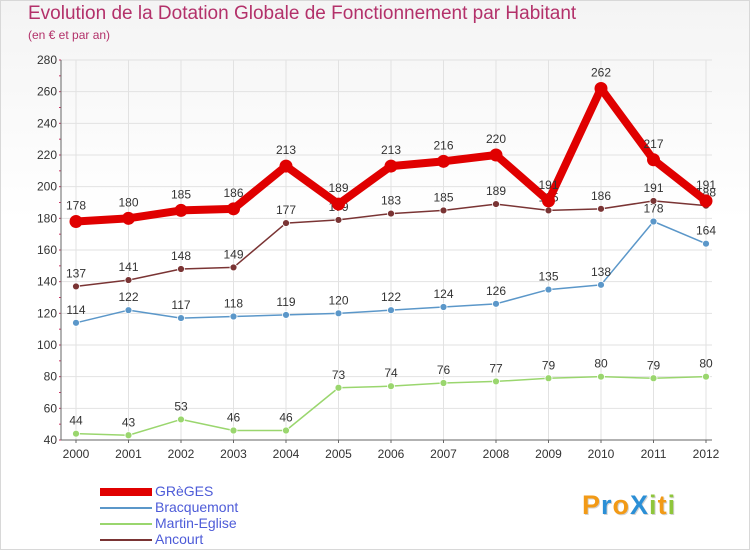  I want to click on y-tick-label: 80, so click(51, 377).